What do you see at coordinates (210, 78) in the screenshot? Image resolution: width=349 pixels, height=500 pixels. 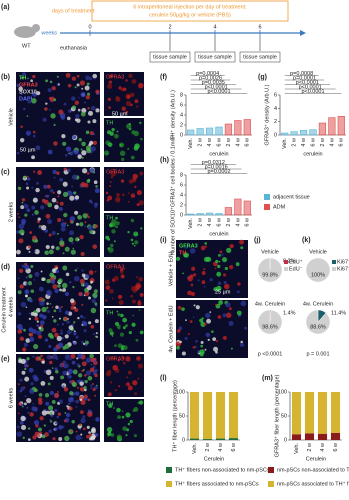 I see `p-value: p=0.0026` at bounding box center [210, 78].